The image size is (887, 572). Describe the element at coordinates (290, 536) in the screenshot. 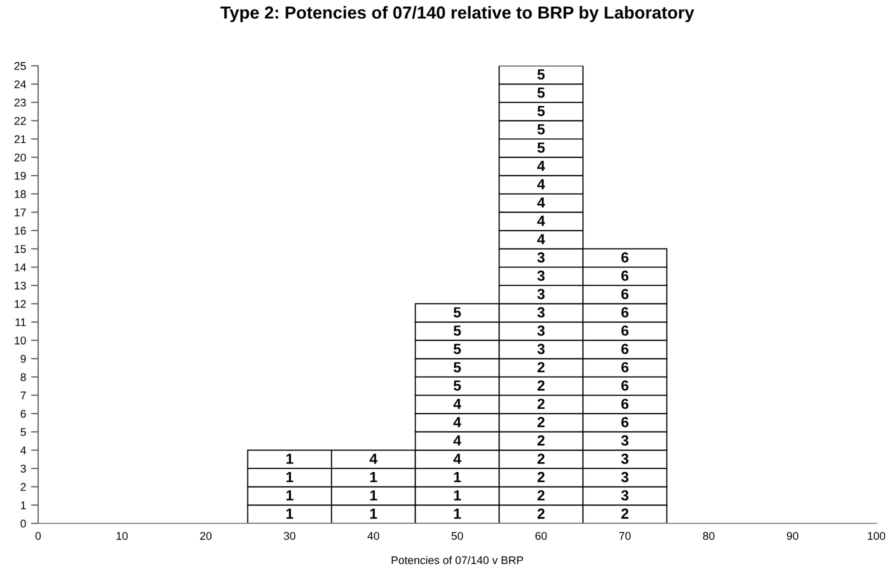

I see `x-tick-label: 30` at that location.